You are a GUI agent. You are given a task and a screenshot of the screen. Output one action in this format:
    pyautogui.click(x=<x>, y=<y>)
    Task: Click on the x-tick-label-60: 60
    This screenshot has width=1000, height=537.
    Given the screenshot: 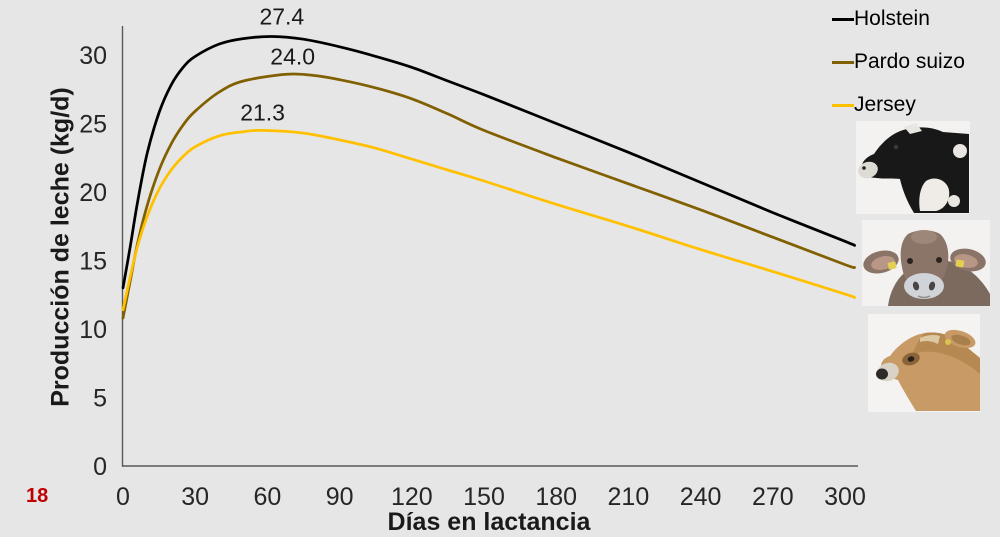 What is the action you would take?
    pyautogui.click(x=267, y=497)
    